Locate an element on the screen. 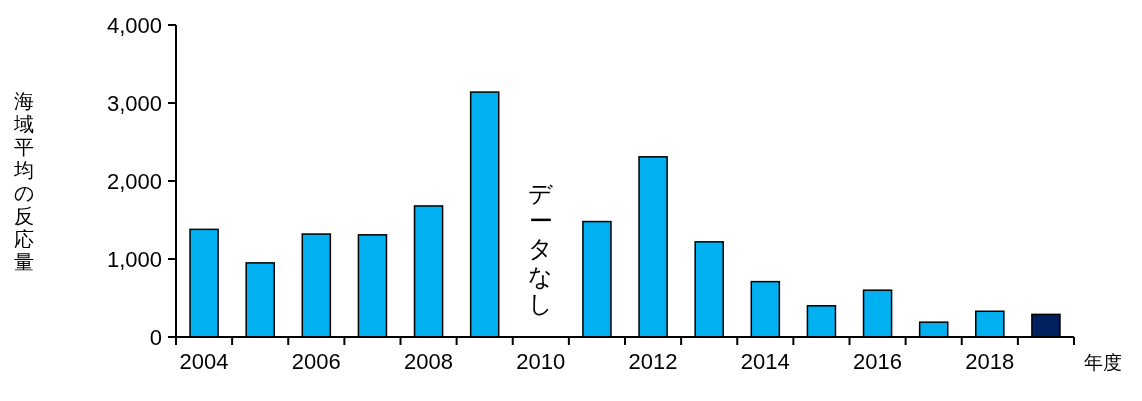 The width and height of the screenshot is (1142, 401). y-tick-label: 2,000 is located at coordinates (134, 181).